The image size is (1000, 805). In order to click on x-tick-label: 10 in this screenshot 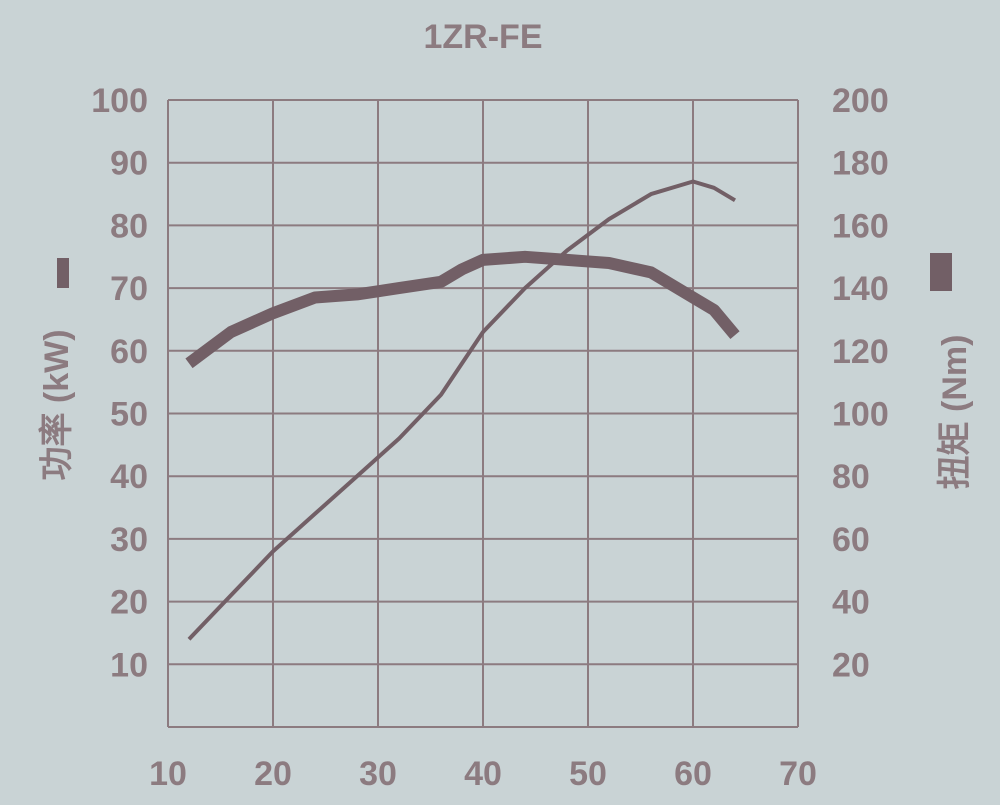, I will do `click(168, 774)`.